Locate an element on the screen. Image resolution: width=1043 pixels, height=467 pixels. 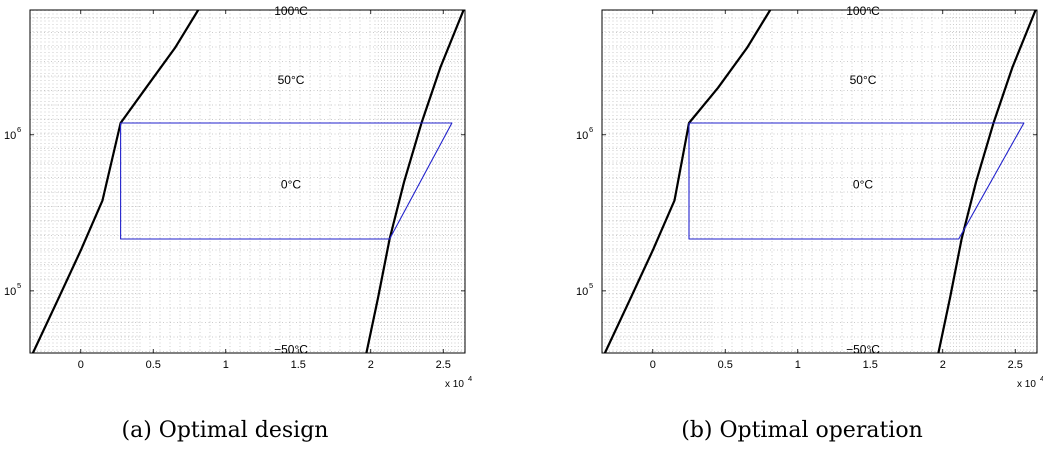
caption-b: (b) Optimal operation is located at coordinates (802, 430).